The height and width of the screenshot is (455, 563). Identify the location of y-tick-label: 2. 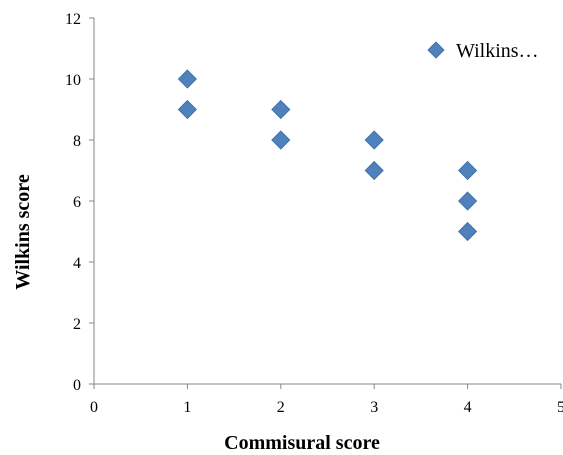
(77, 324).